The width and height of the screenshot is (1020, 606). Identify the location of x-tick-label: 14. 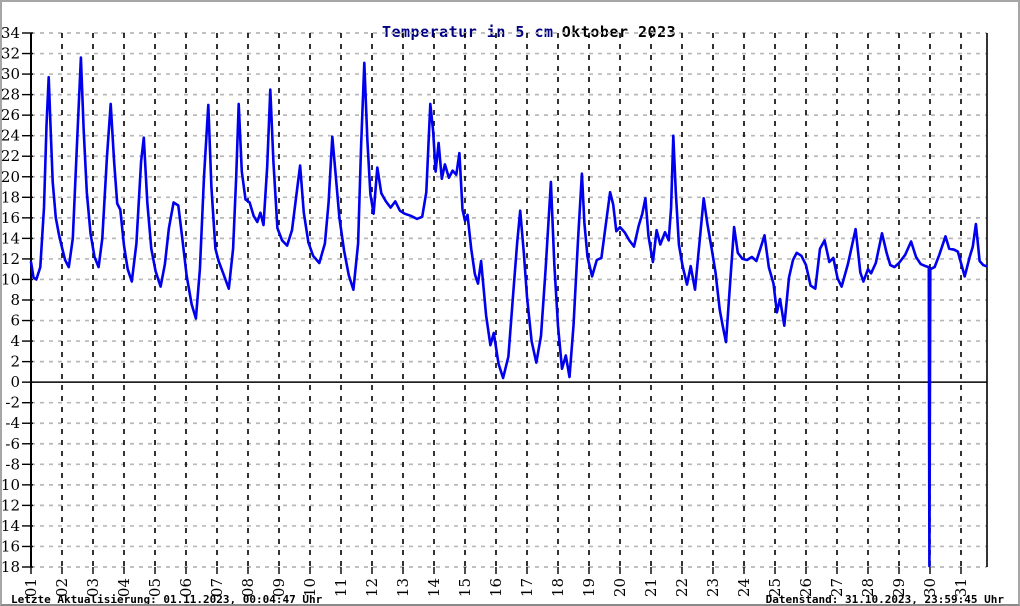
(434, 587).